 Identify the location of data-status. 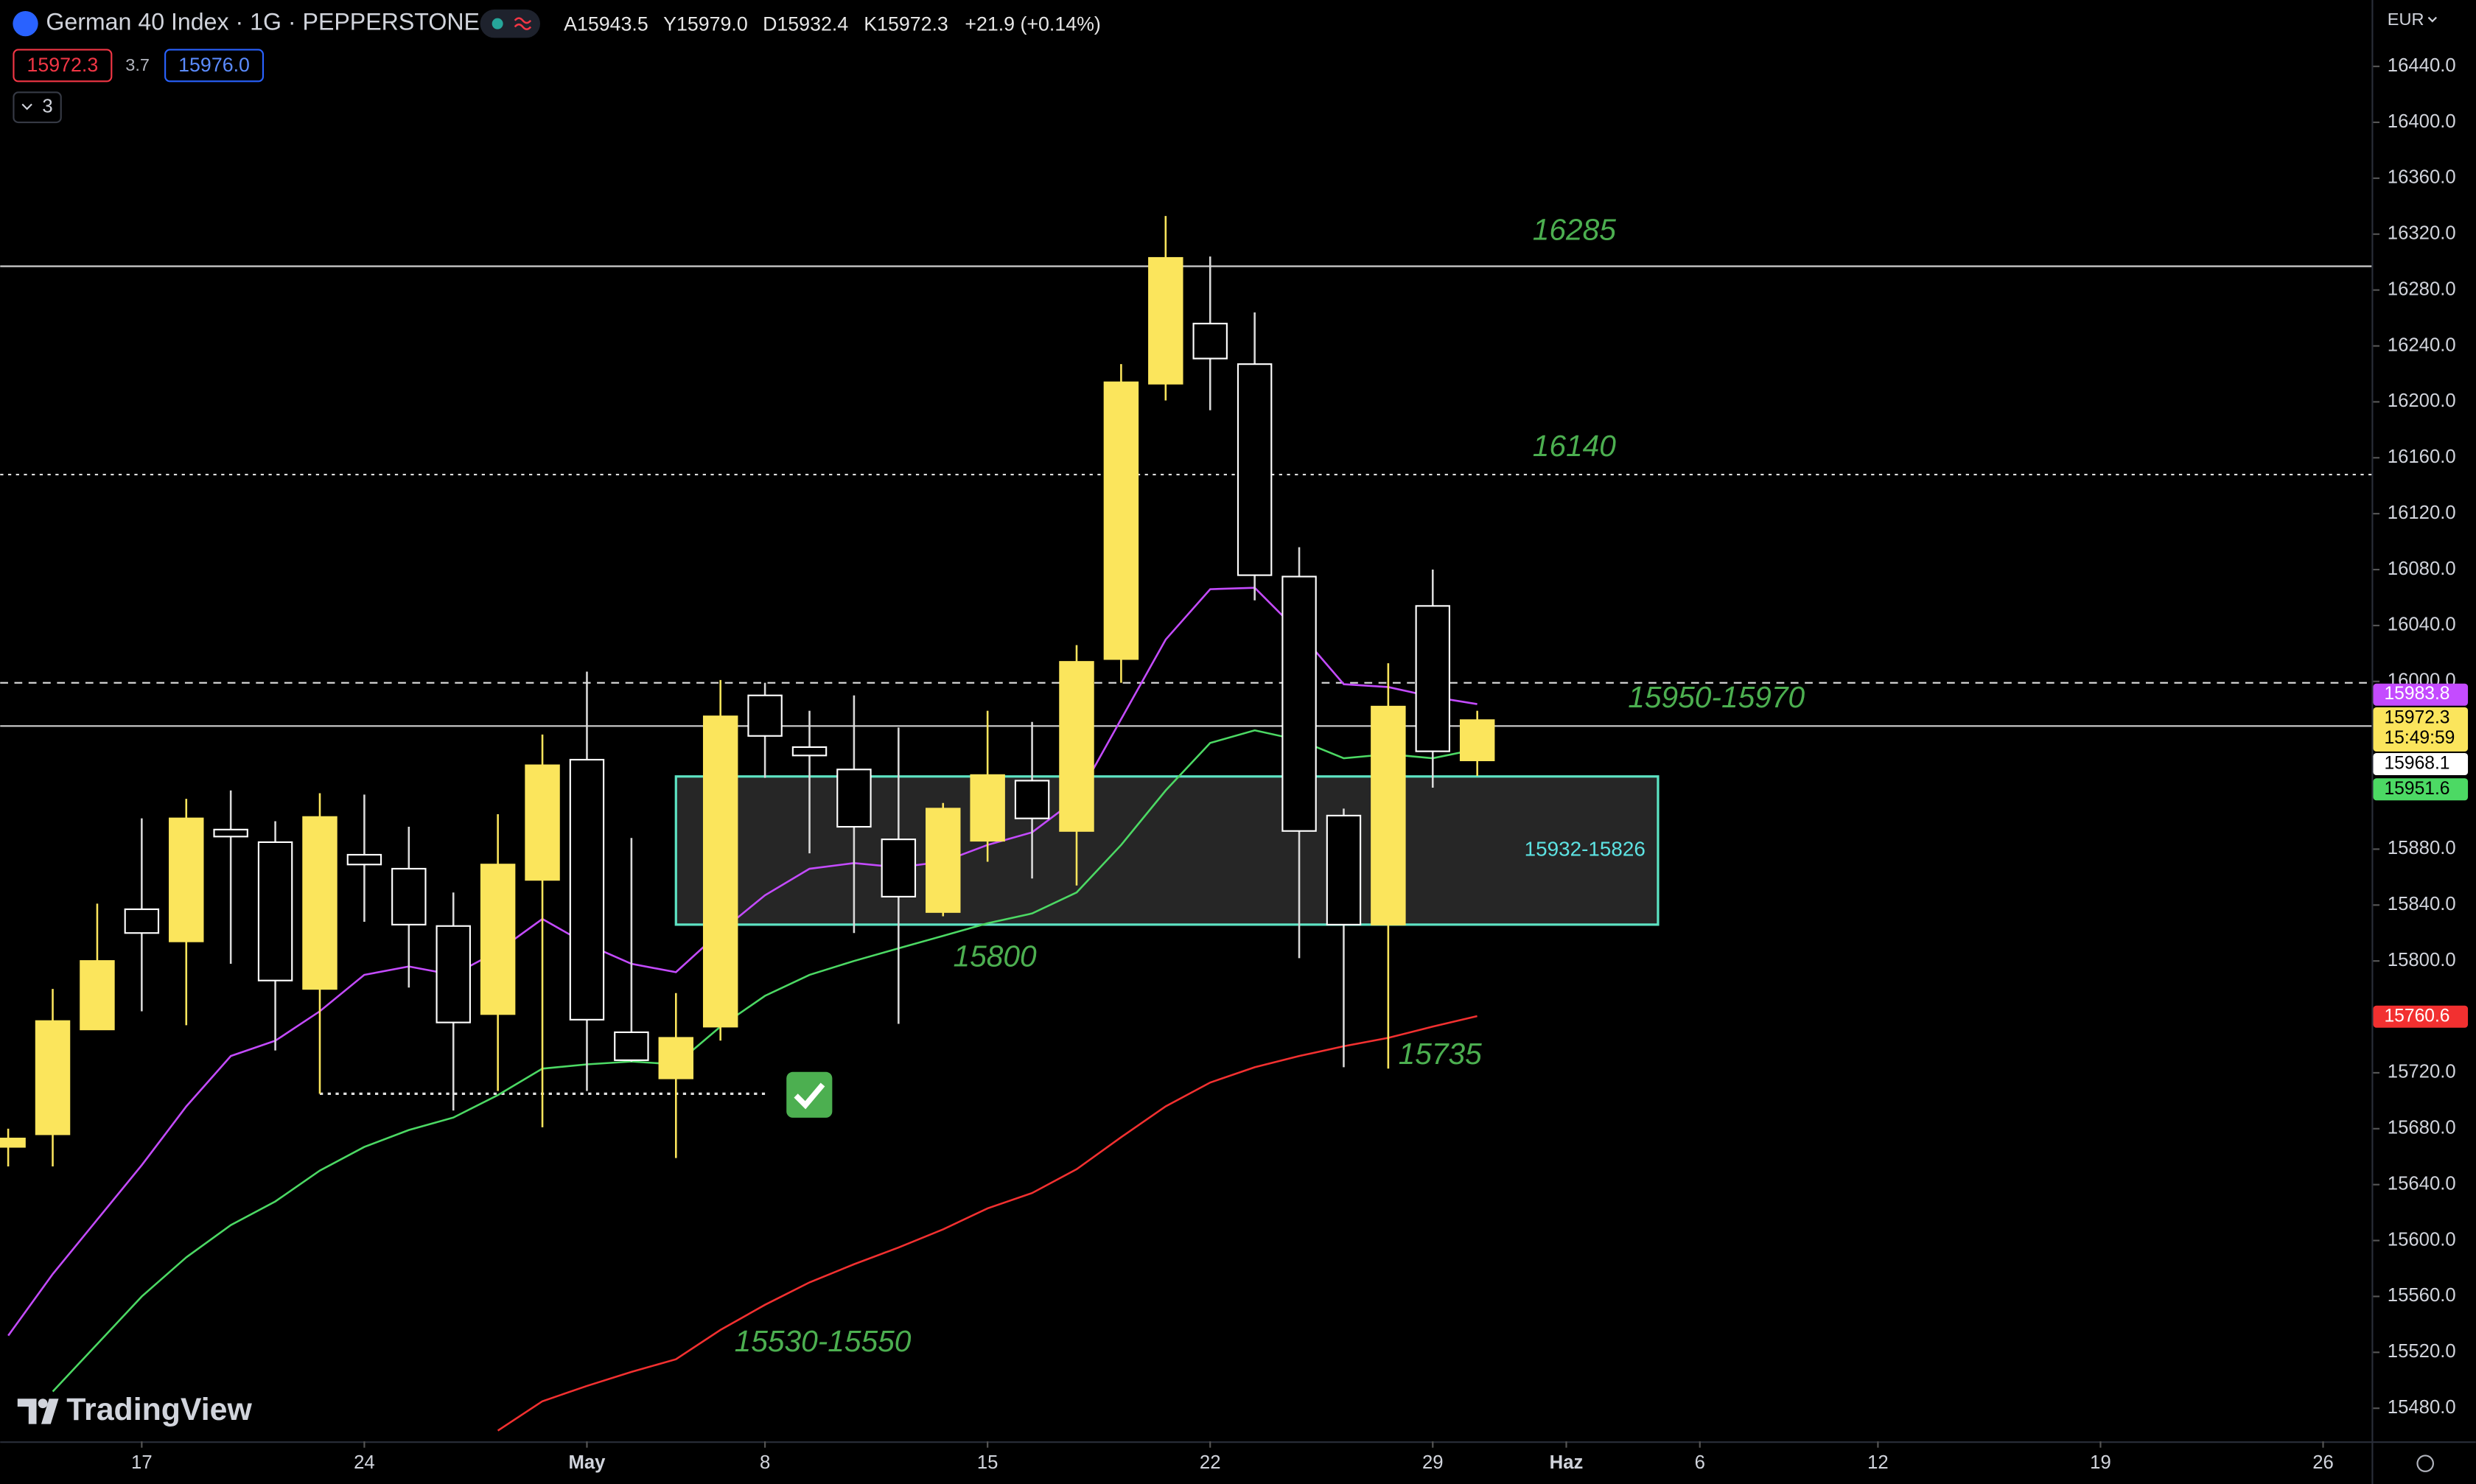
(523, 23).